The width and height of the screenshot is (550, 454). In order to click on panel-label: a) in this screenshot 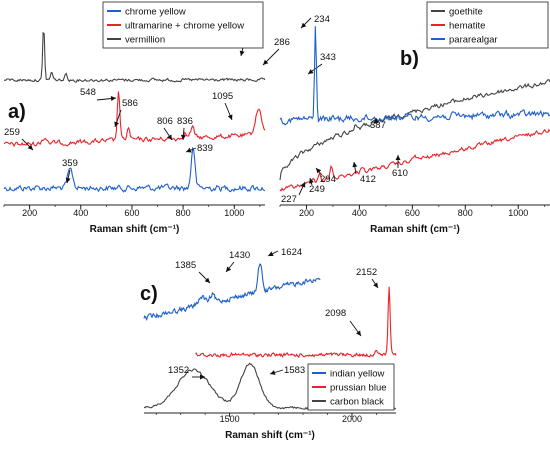, I will do `click(17, 112)`.